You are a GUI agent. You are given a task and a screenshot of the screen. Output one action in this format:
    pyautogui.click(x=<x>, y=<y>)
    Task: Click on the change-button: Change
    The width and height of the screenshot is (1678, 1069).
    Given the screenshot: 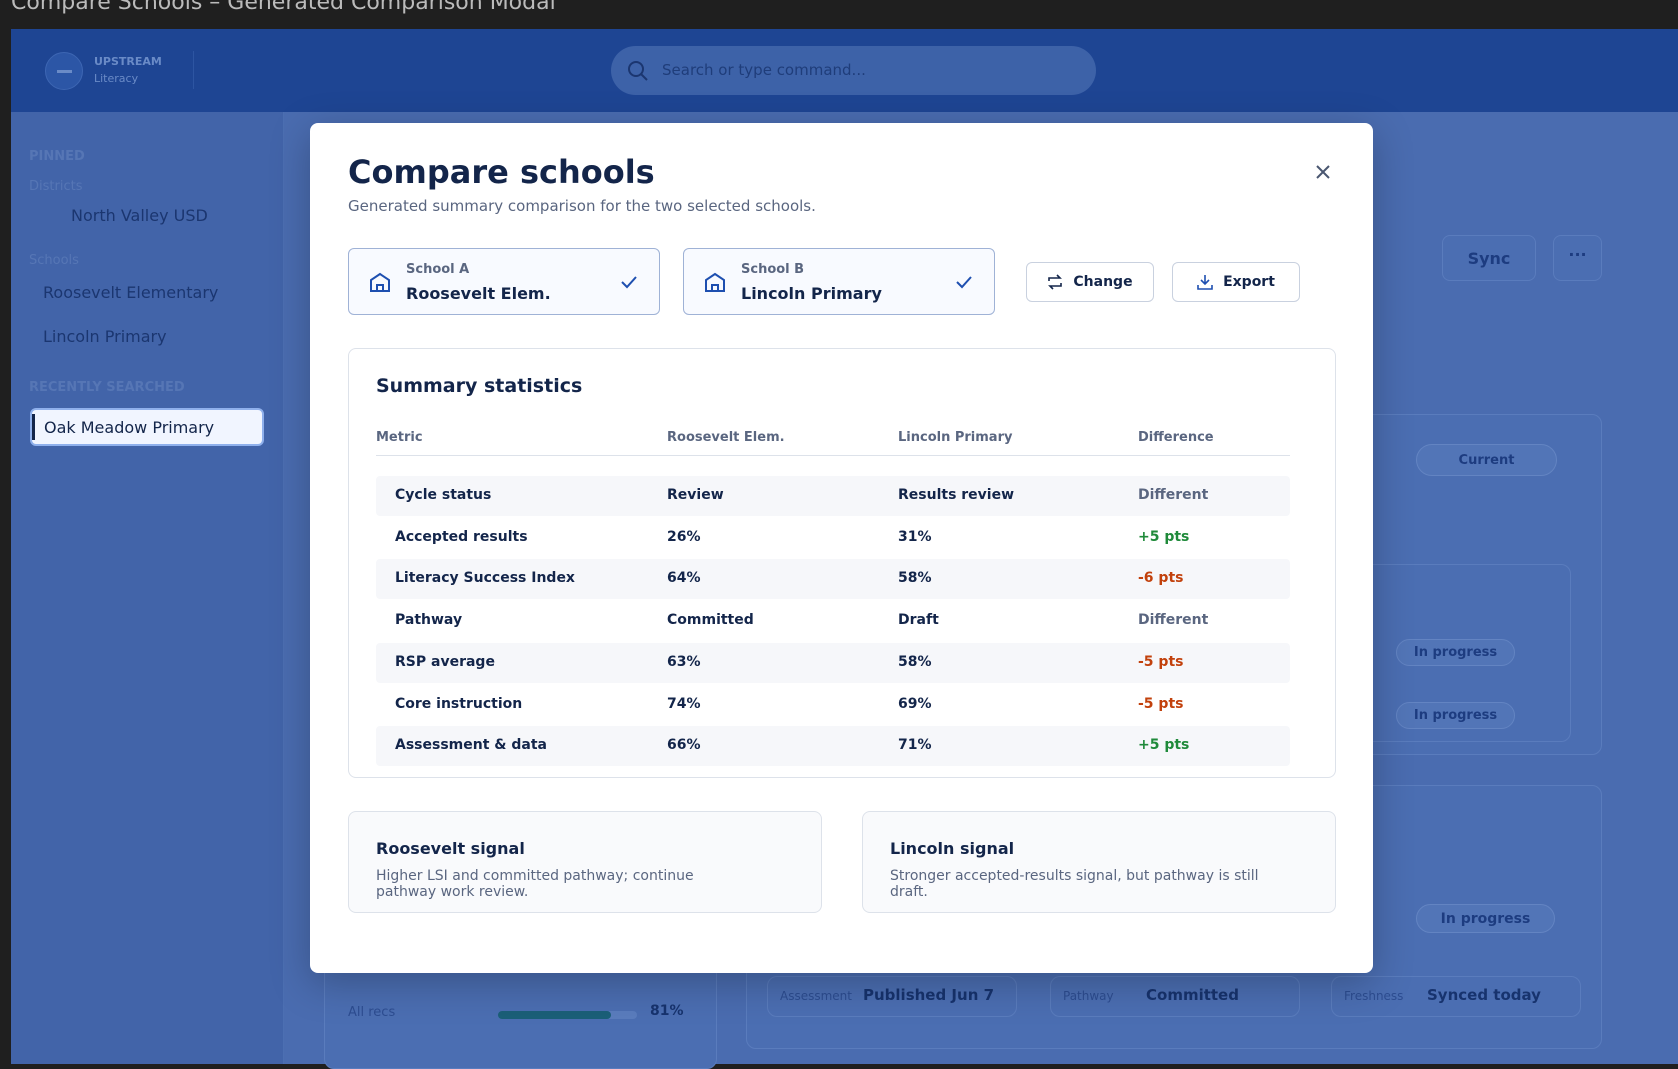 What is the action you would take?
    pyautogui.click(x=1090, y=282)
    